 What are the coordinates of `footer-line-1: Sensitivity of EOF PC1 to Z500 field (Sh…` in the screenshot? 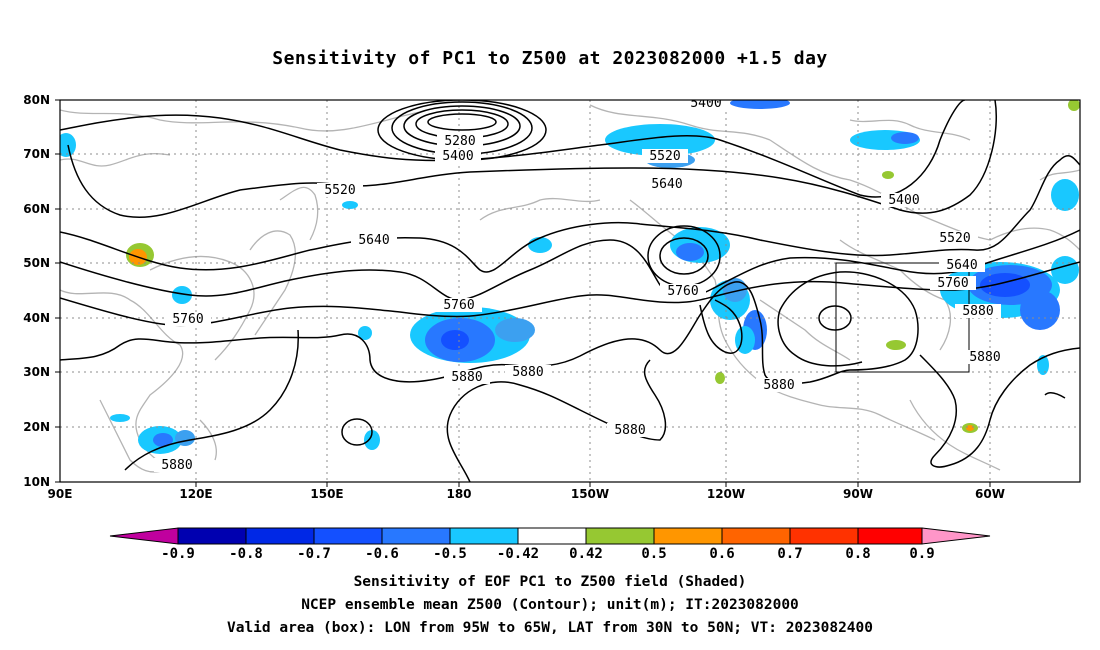 It's located at (550, 582).